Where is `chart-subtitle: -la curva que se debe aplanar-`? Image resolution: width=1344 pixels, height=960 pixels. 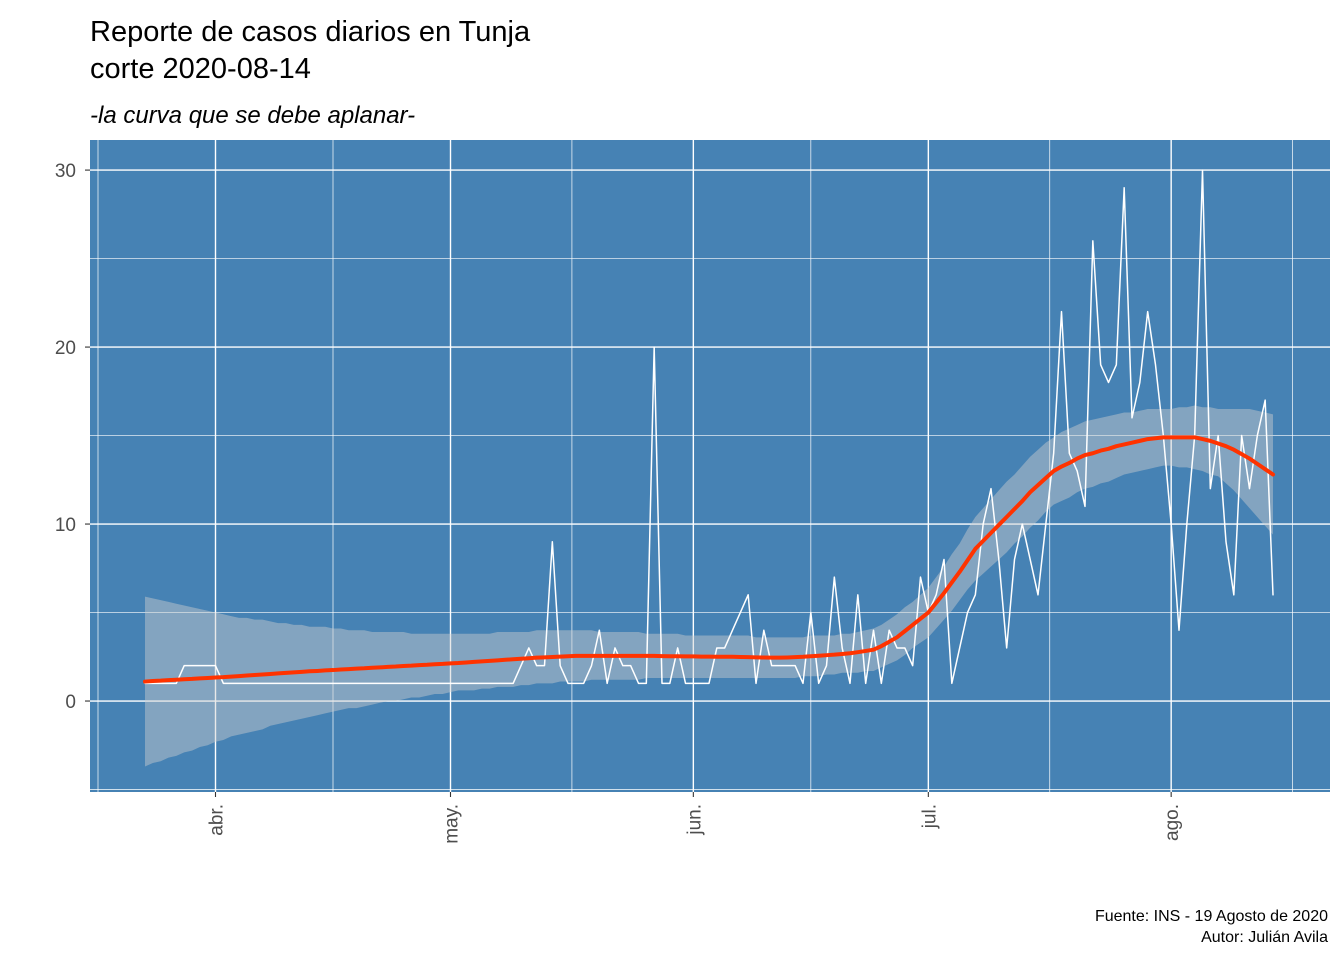
chart-subtitle: -la curva que se debe aplanar- is located at coordinates (252, 115).